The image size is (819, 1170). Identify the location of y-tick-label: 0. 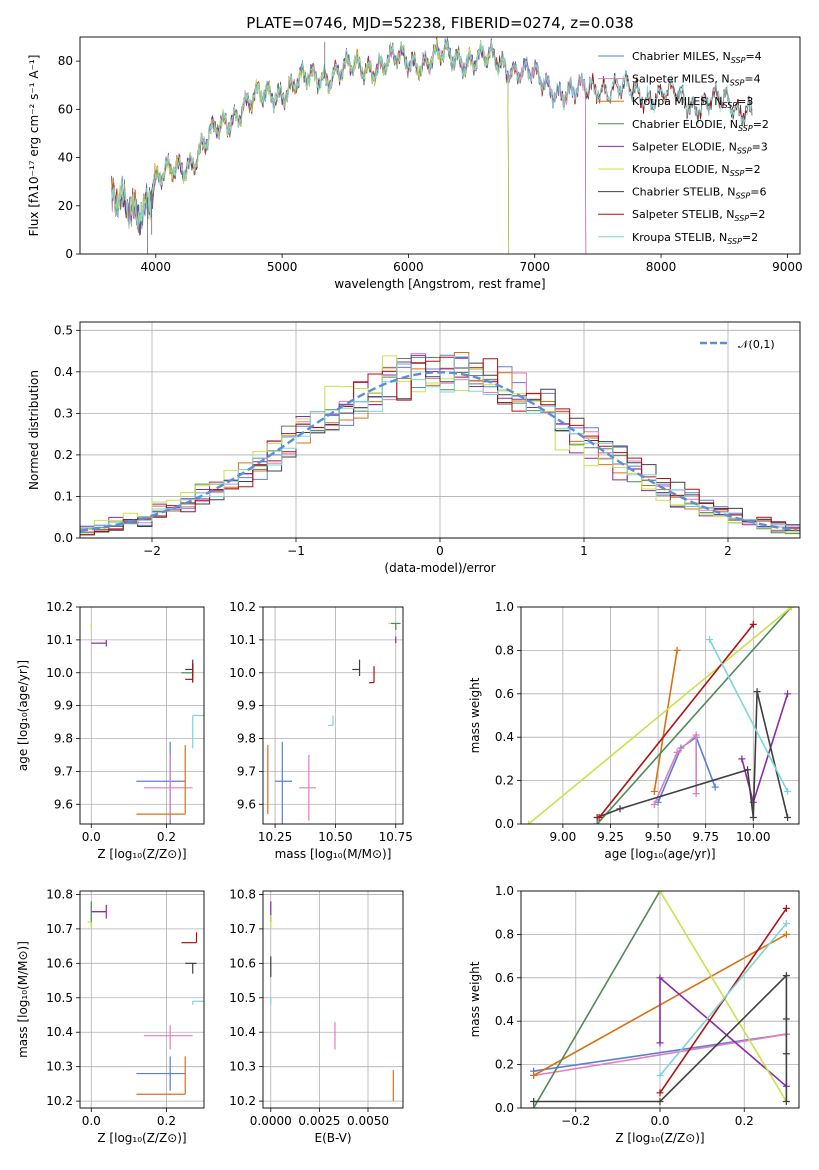
(69, 254).